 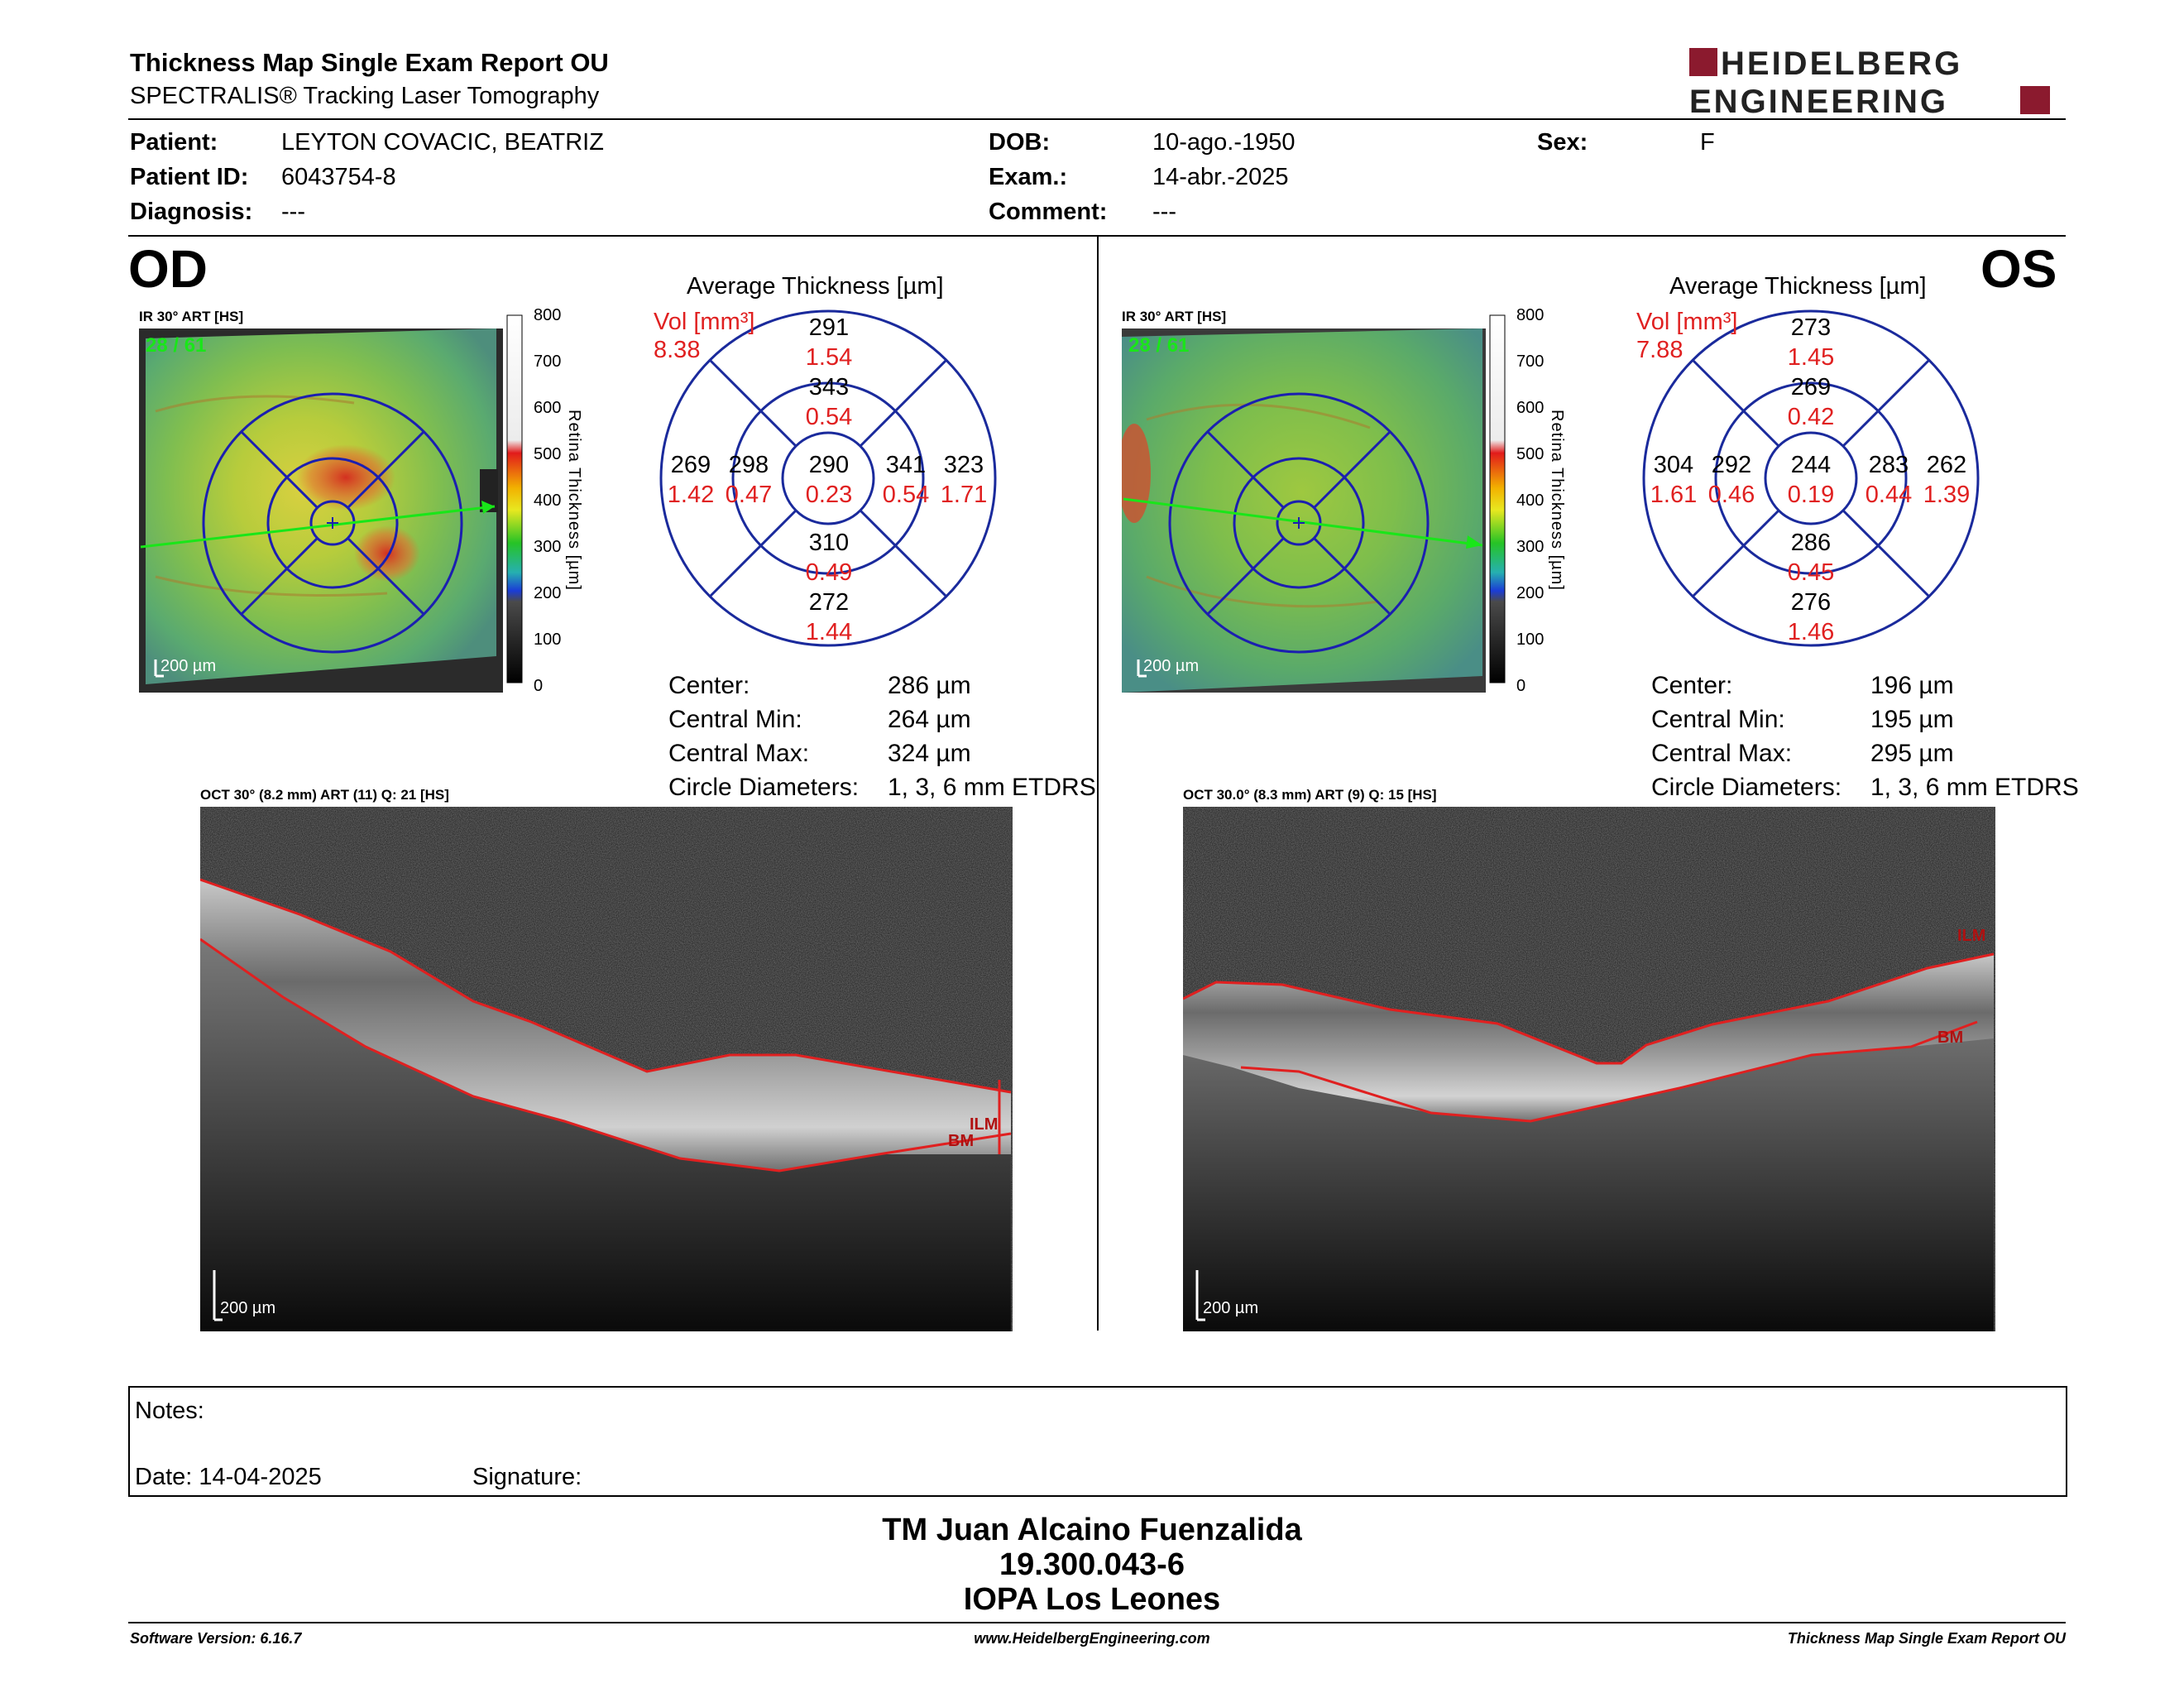 I want to click on od-outer-bottom-thickness: 272, so click(x=829, y=602).